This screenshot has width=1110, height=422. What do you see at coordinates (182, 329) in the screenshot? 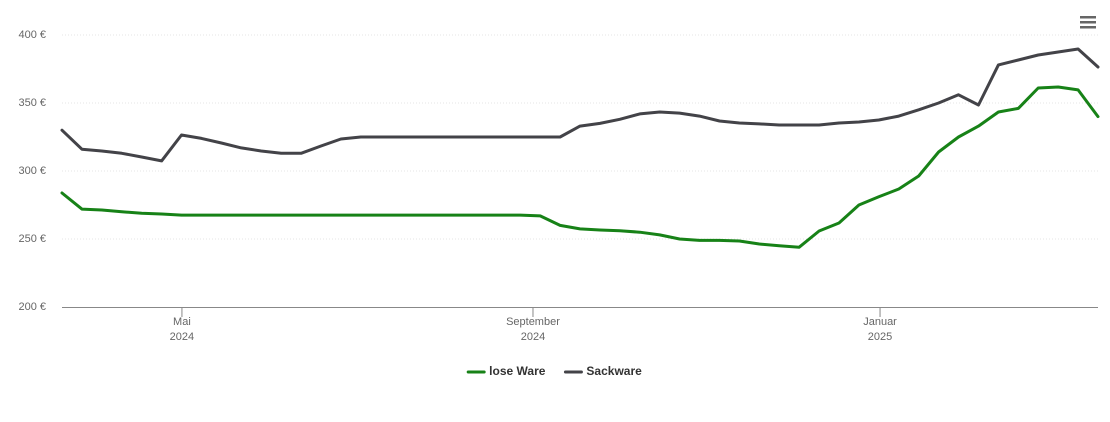
I see `x-tick-label: Mai 2024` at bounding box center [182, 329].